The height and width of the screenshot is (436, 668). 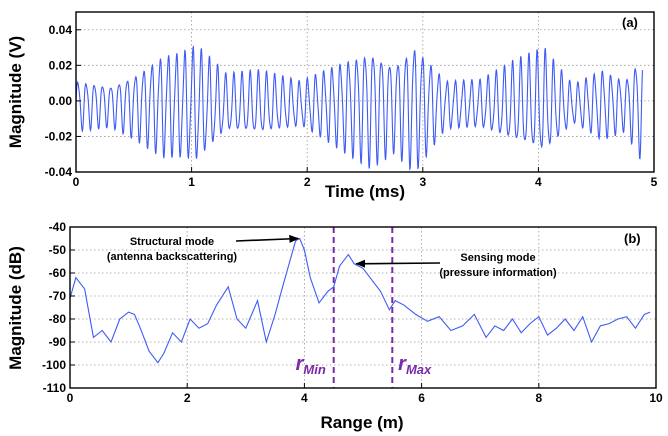 I want to click on r-min-subscript: Min, so click(x=314, y=369).